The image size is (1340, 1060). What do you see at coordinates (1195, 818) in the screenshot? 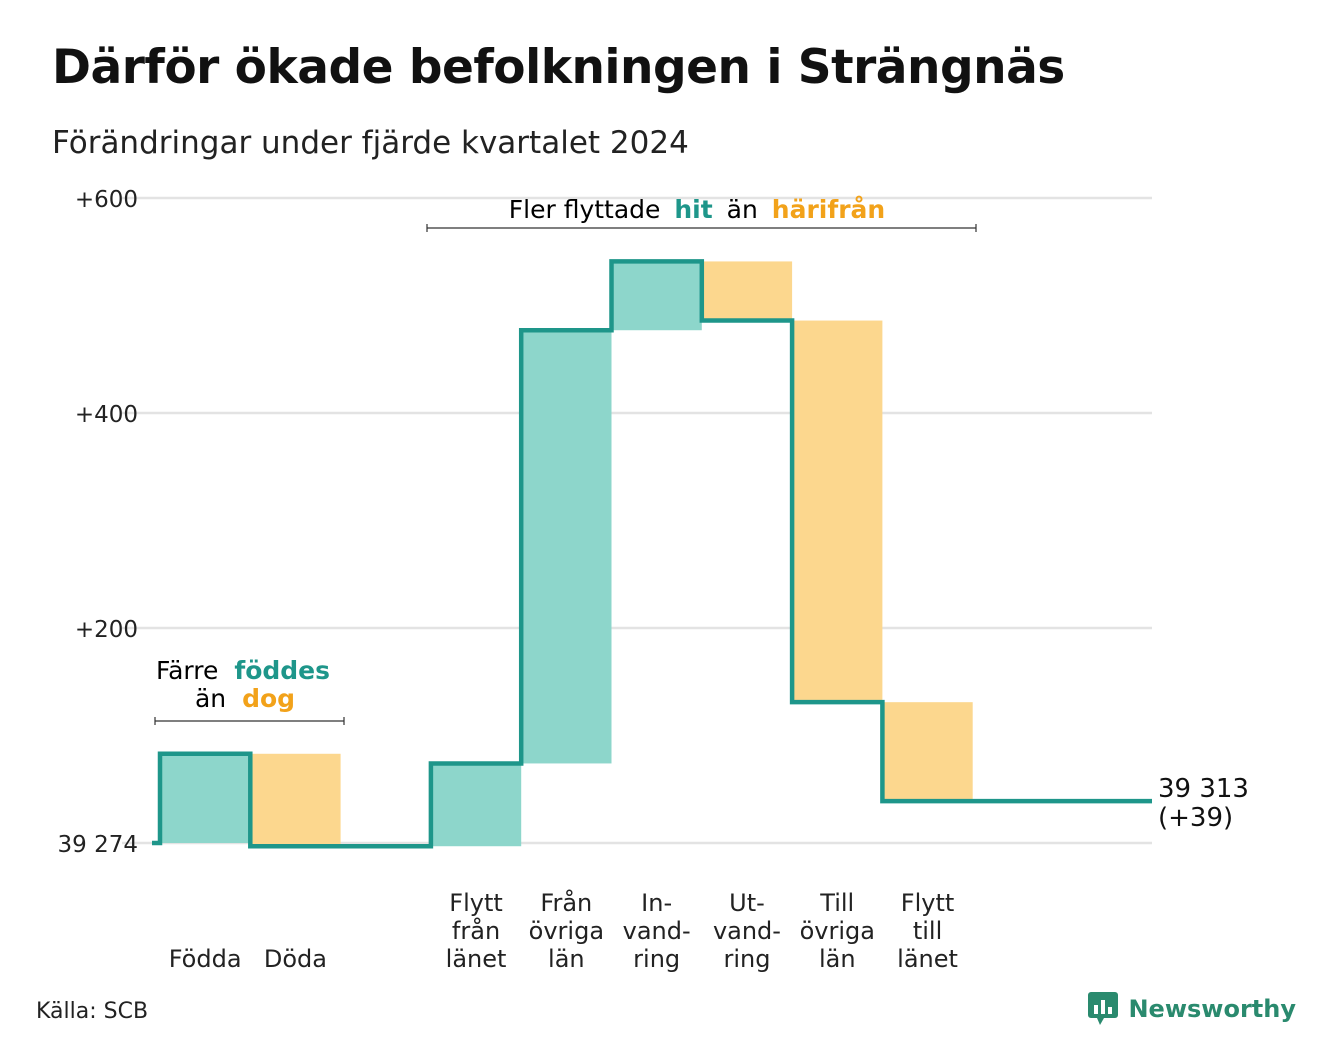
I see `end-change-label: (+39)` at bounding box center [1195, 818].